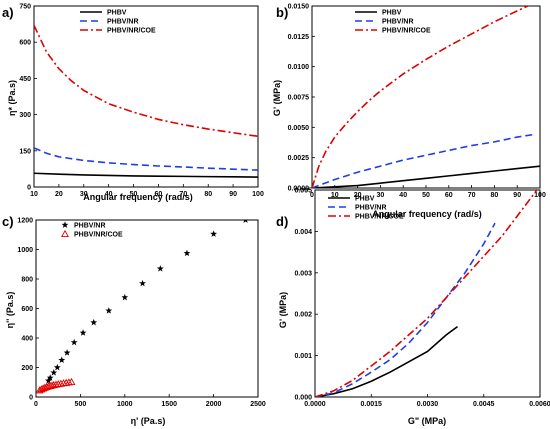 The width and height of the screenshot is (550, 429). What do you see at coordinates (8, 221) in the screenshot?
I see `panel-label-c: c)` at bounding box center [8, 221].